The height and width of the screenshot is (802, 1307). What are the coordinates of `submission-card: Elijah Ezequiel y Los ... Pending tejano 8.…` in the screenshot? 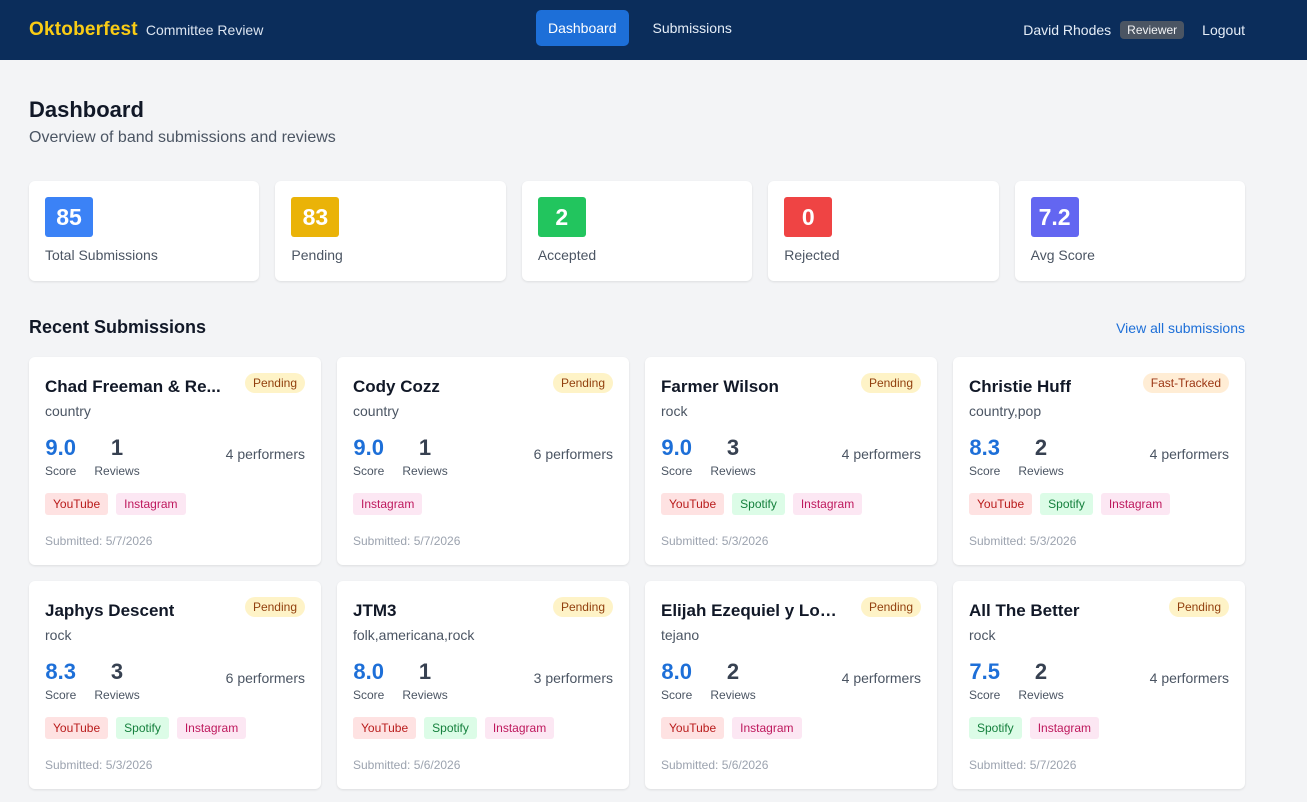 It's located at (791, 685).